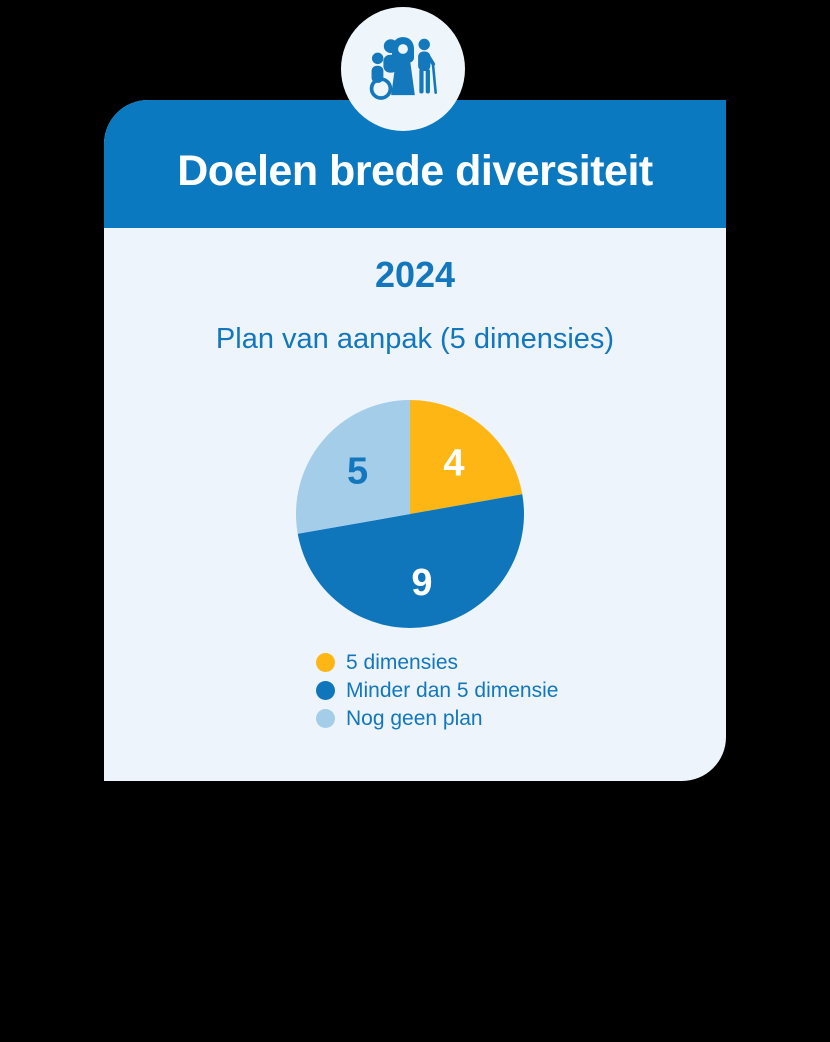 The image size is (830, 1042). I want to click on legend-item: Minder dan 5 dimensie, so click(437, 690).